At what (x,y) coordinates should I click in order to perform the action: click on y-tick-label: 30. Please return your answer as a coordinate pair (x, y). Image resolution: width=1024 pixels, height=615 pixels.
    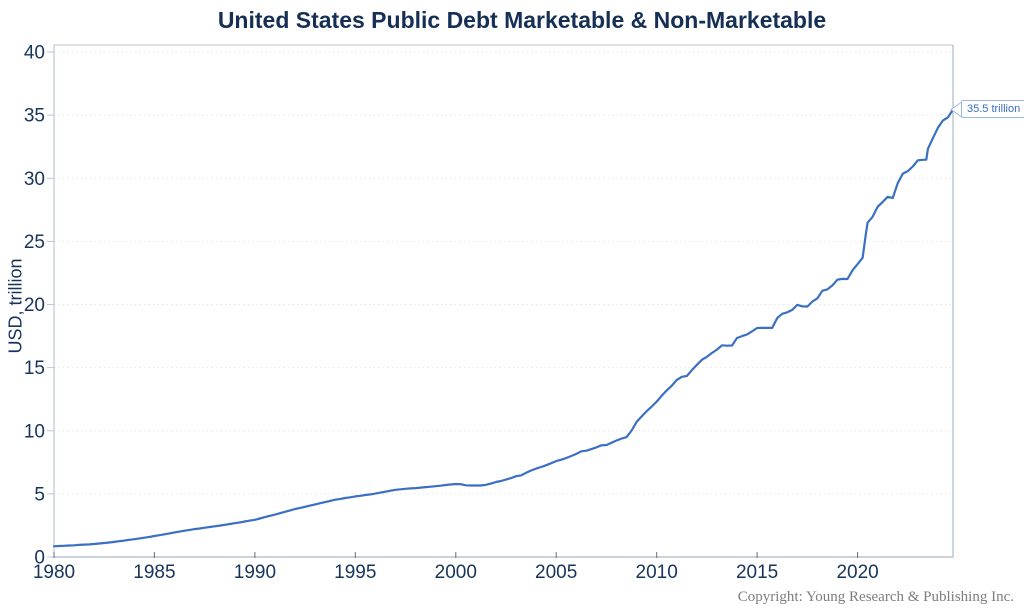
    Looking at the image, I should click on (34, 179).